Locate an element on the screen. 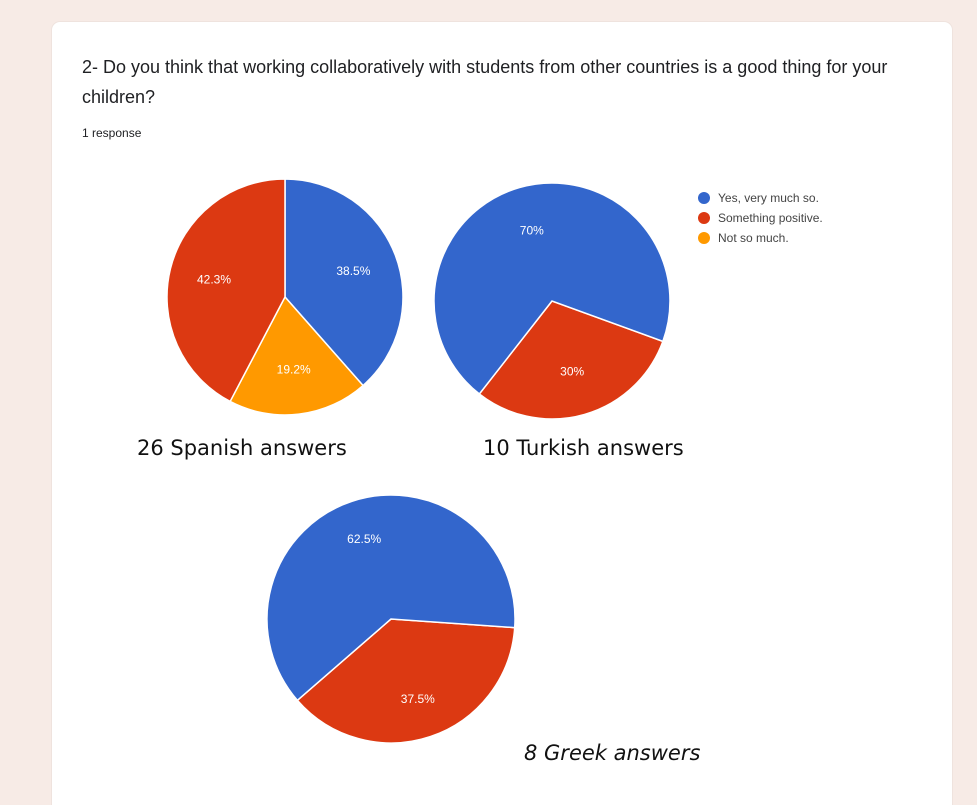  pie-greek-value-label-1: 62.5% is located at coordinates (364, 539).